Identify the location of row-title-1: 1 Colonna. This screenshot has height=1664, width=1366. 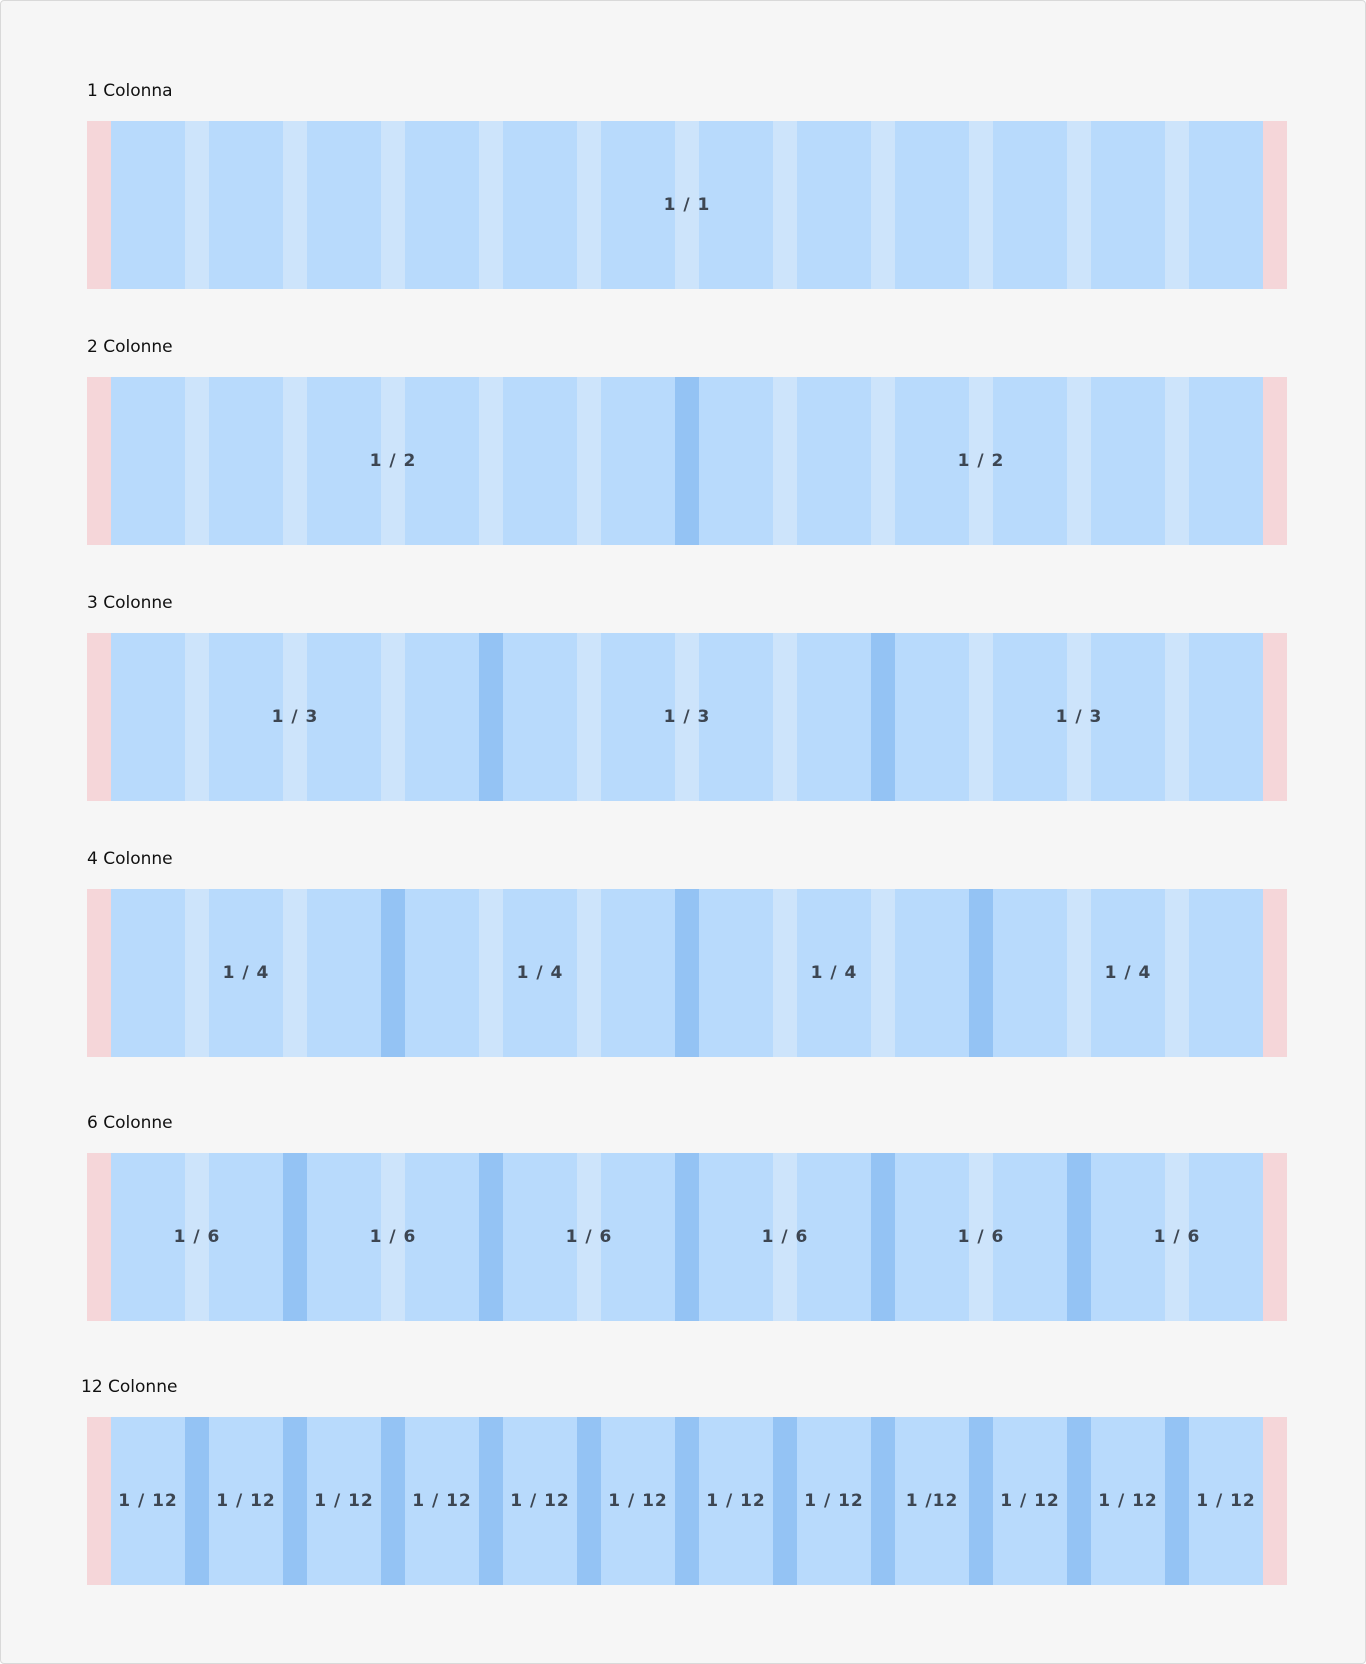
(130, 91).